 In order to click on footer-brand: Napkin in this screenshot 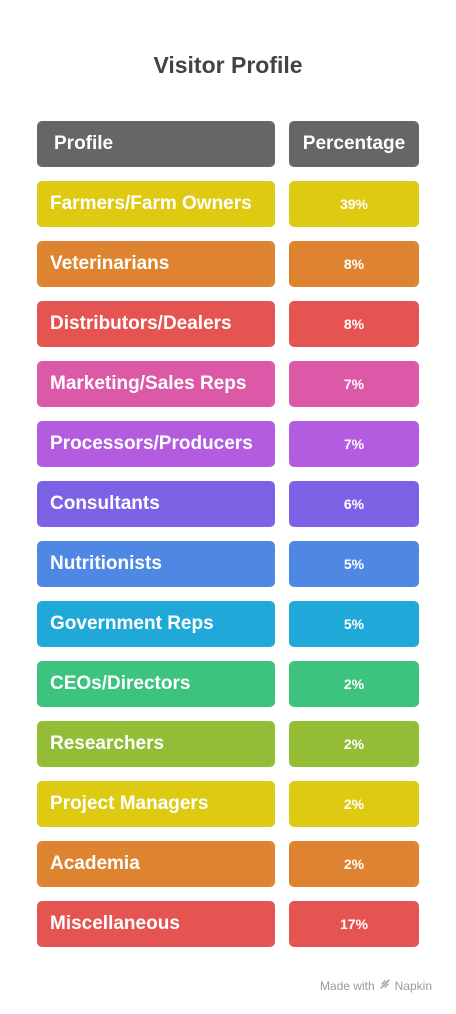, I will do `click(413, 985)`.